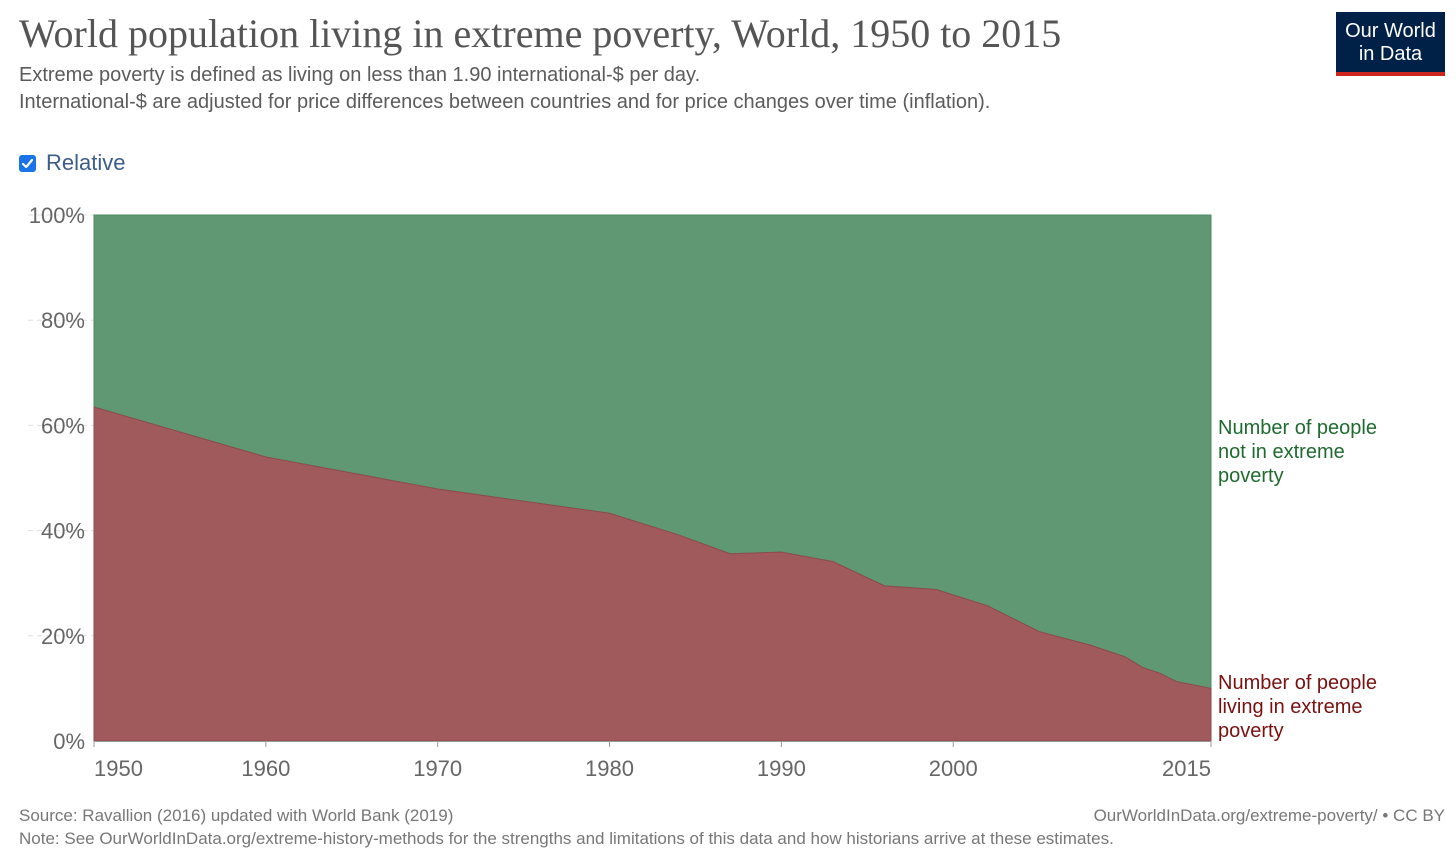 This screenshot has width=1456, height=862. Describe the element at coordinates (69, 741) in the screenshot. I see `y-tick-label: 0%` at that location.